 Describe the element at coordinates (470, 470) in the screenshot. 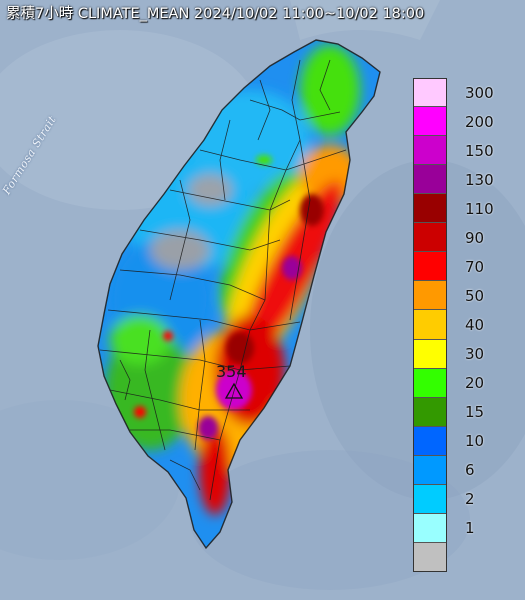

I see `legend-label: 6` at that location.